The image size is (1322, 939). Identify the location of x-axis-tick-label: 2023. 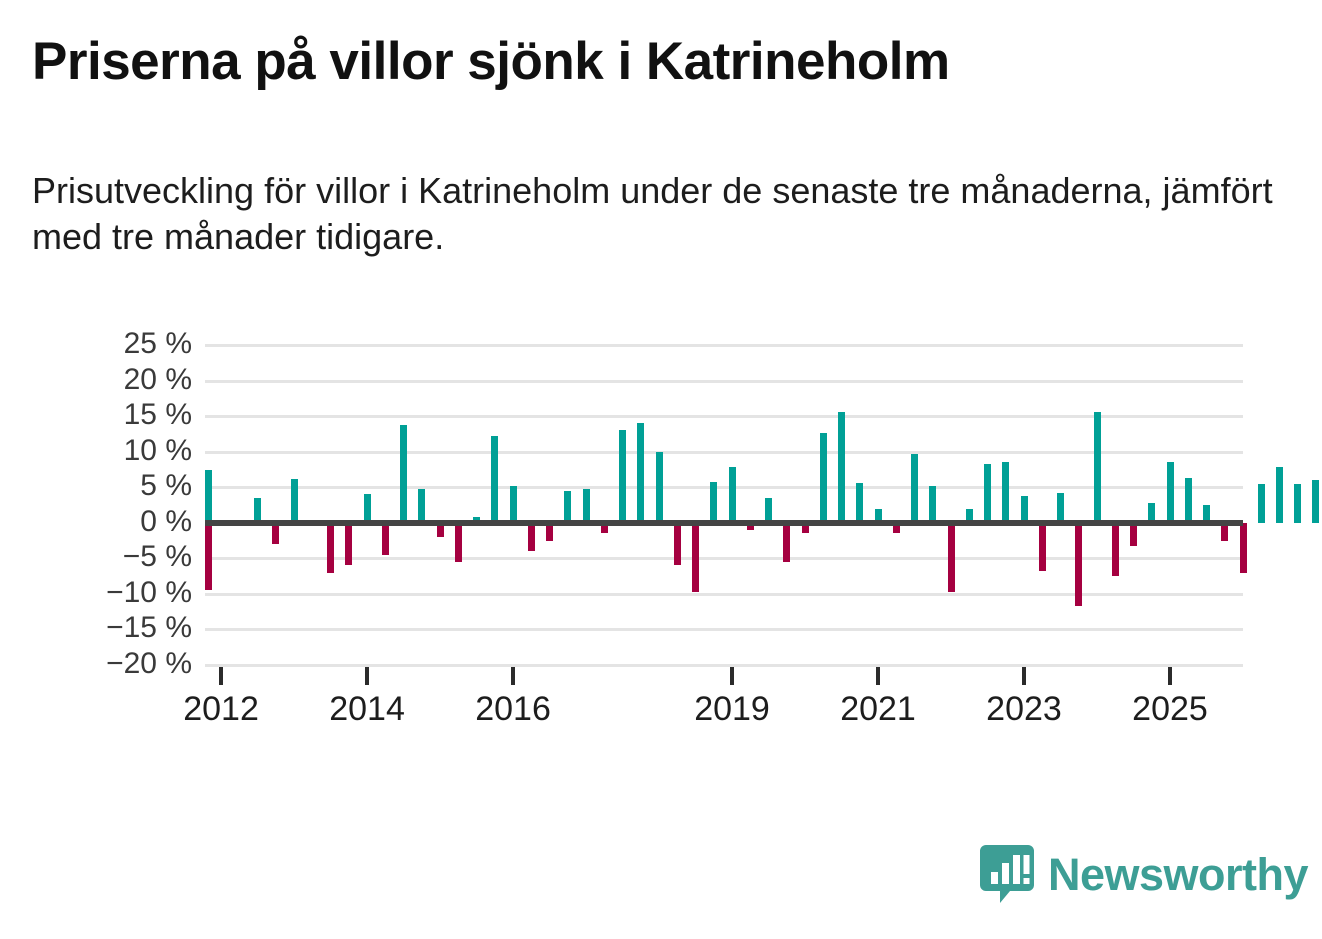
(1024, 709).